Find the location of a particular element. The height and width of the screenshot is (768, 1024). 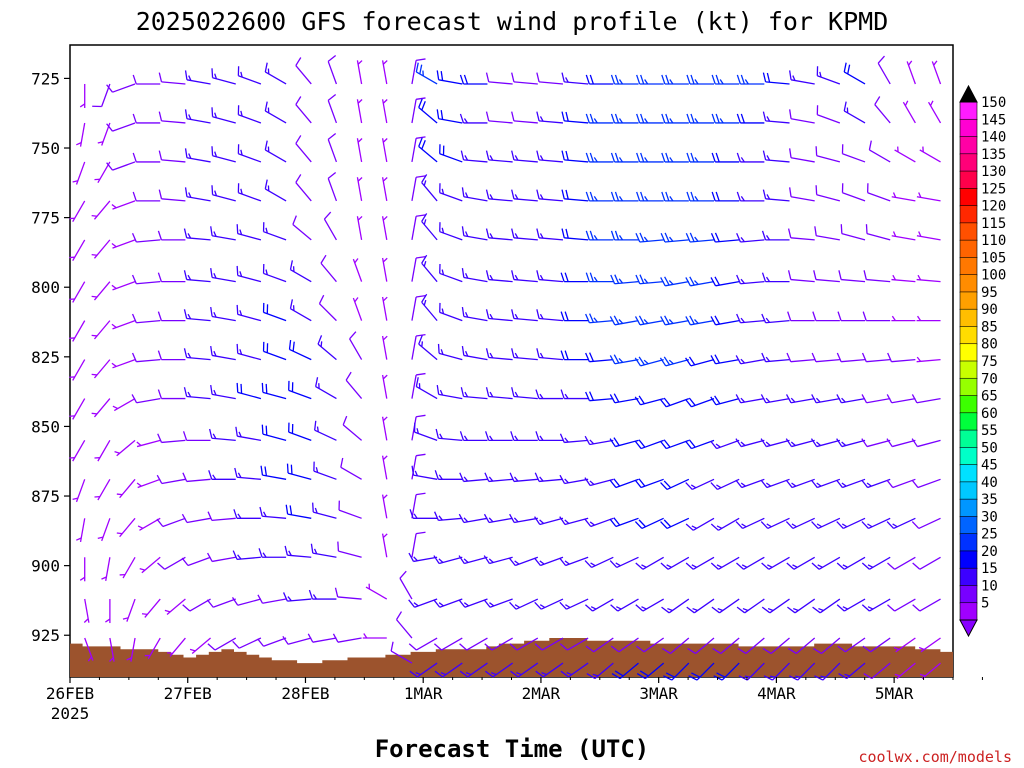

y-tick-label: 850 is located at coordinates (45, 426).